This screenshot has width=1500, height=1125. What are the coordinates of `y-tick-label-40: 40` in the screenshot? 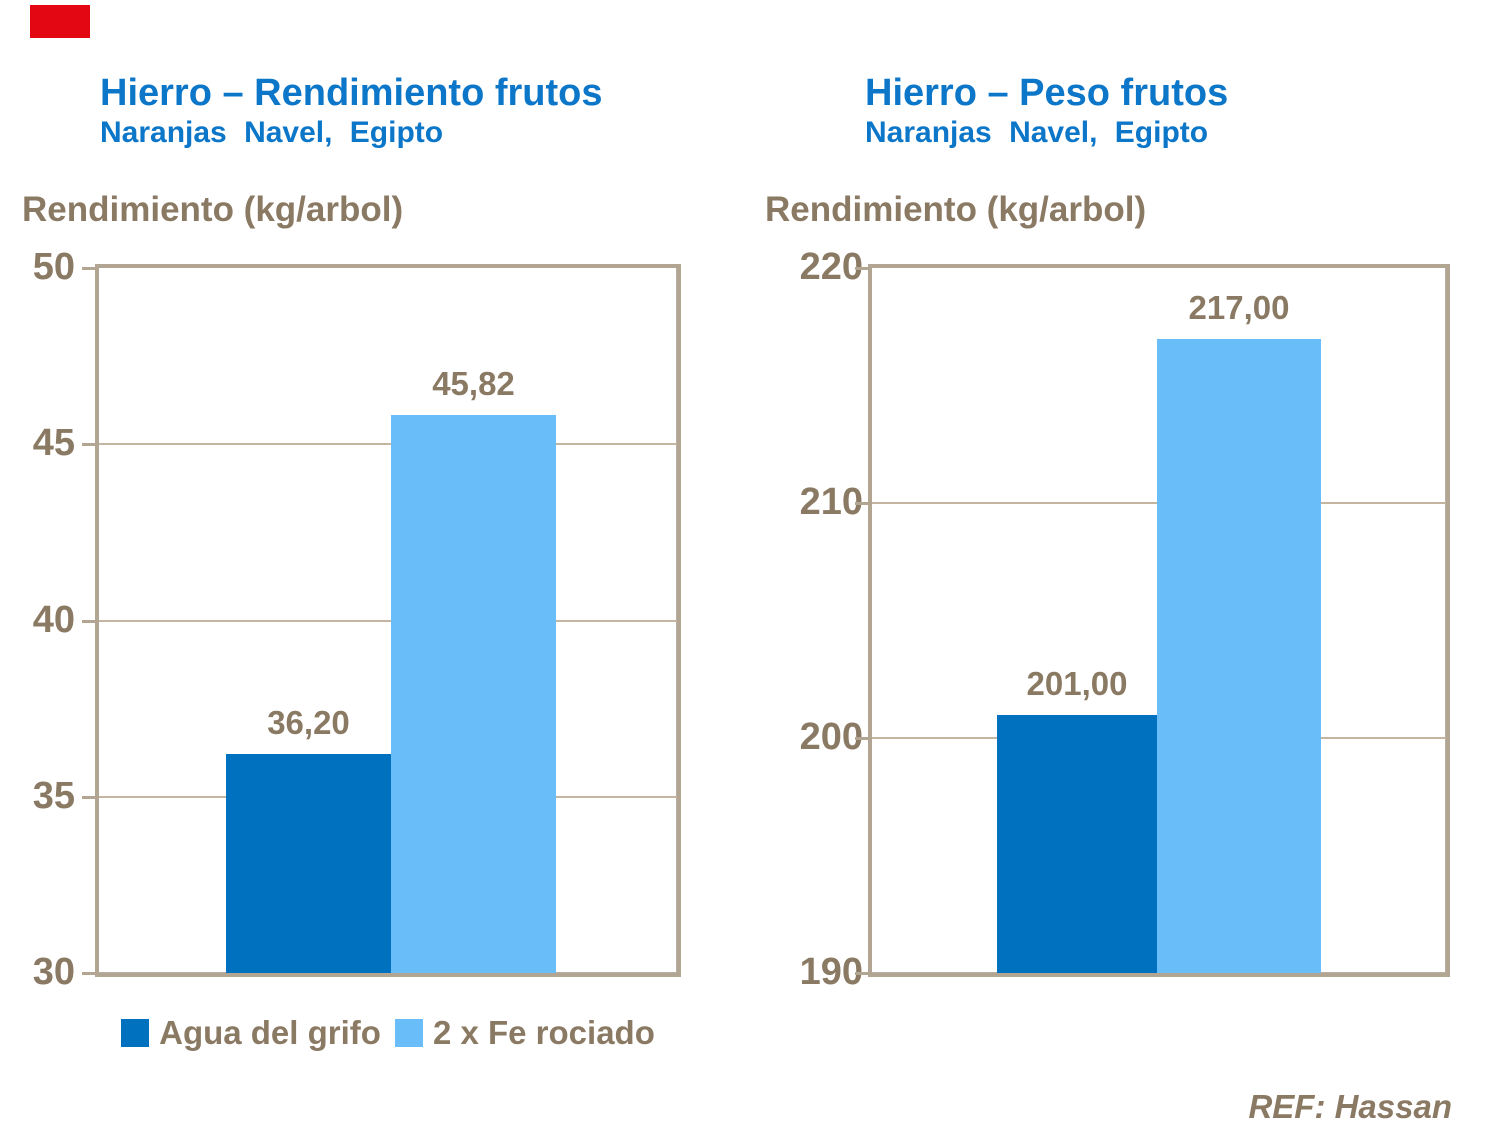 It's located at (53, 619).